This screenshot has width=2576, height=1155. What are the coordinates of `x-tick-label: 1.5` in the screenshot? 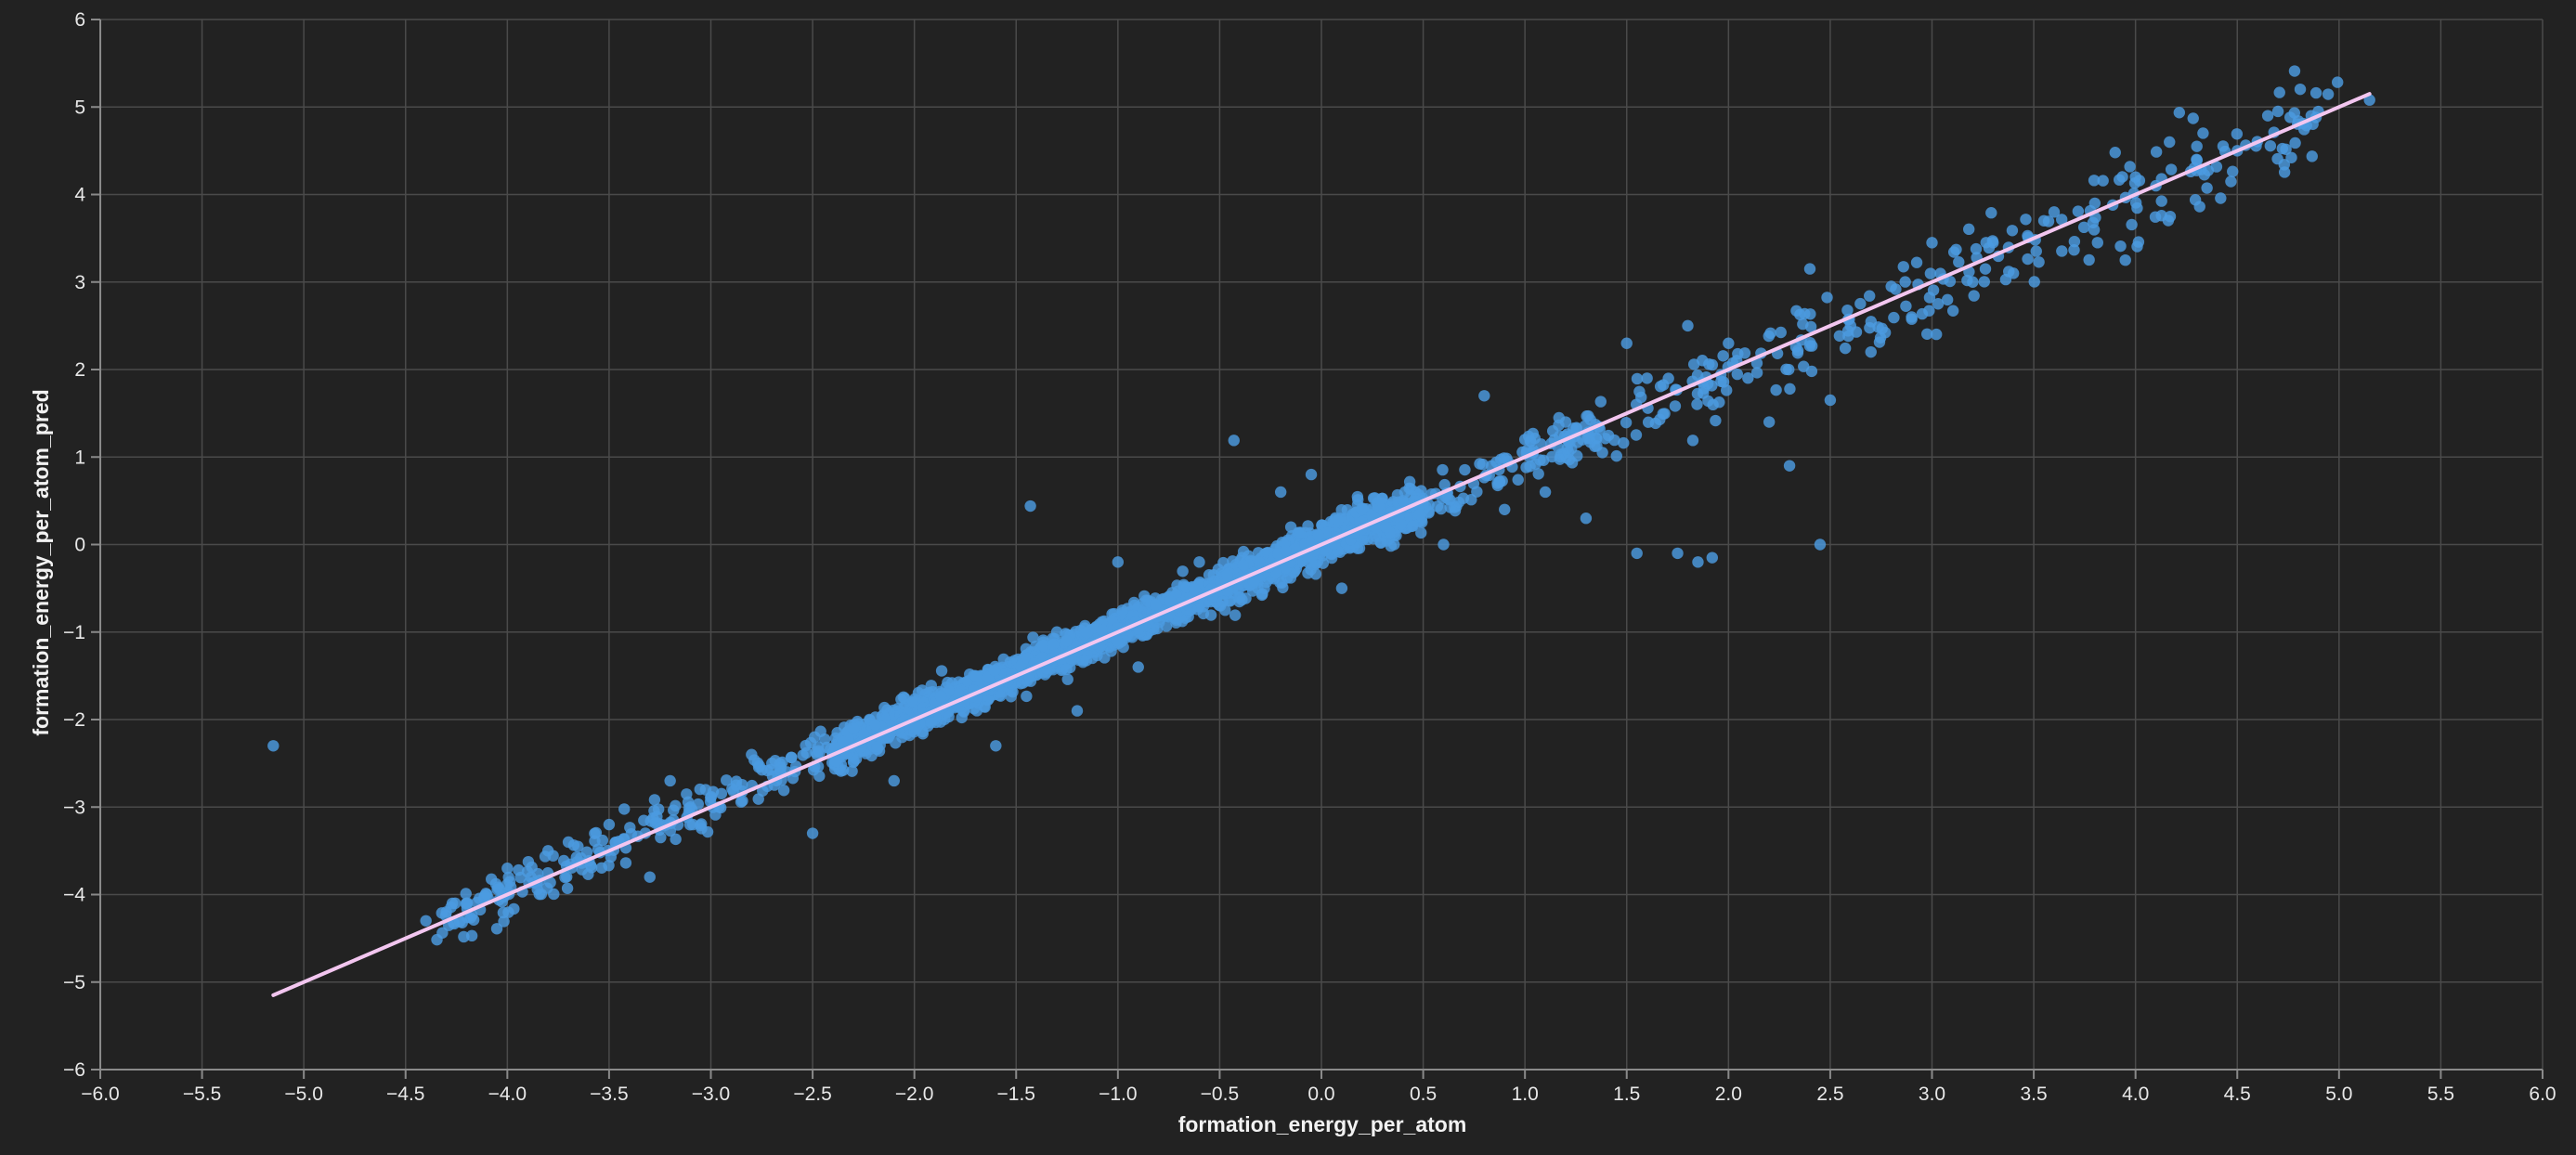 It's located at (1626, 1094).